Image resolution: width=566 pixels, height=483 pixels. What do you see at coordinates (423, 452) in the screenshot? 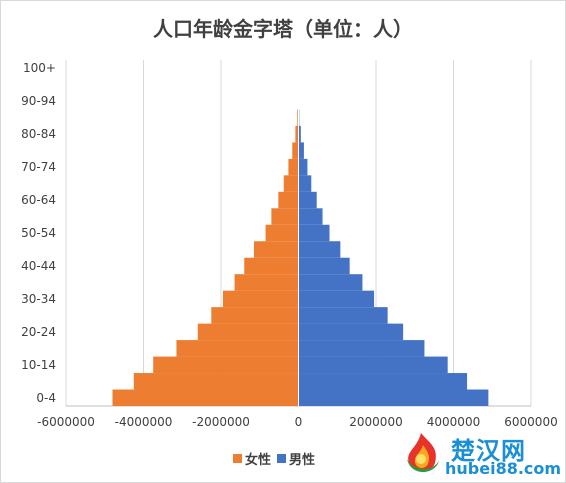
I see `flame-logo-icon` at bounding box center [423, 452].